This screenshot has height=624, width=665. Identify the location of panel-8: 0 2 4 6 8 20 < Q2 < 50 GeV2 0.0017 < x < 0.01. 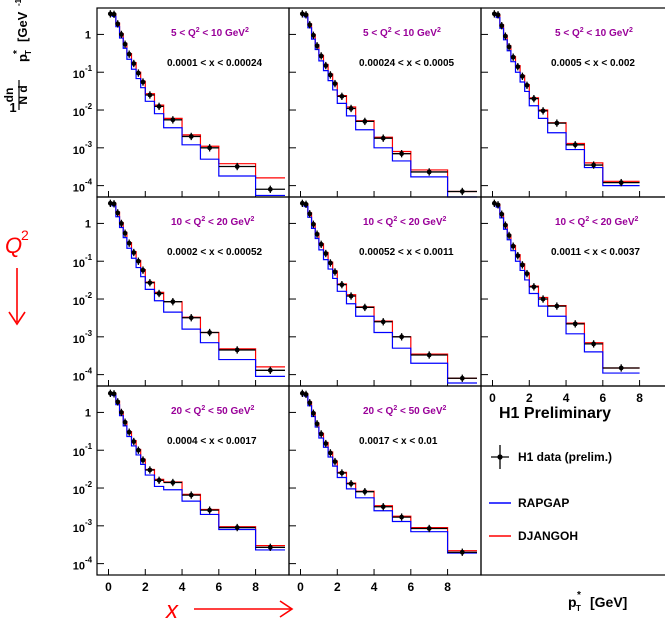
(385, 489).